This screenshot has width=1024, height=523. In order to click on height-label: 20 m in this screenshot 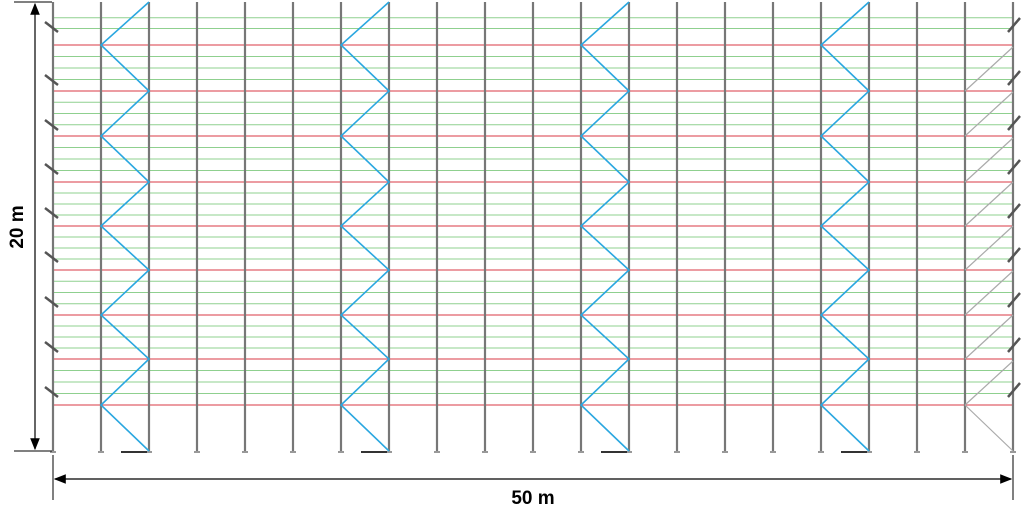, I will do `click(17, 226)`.